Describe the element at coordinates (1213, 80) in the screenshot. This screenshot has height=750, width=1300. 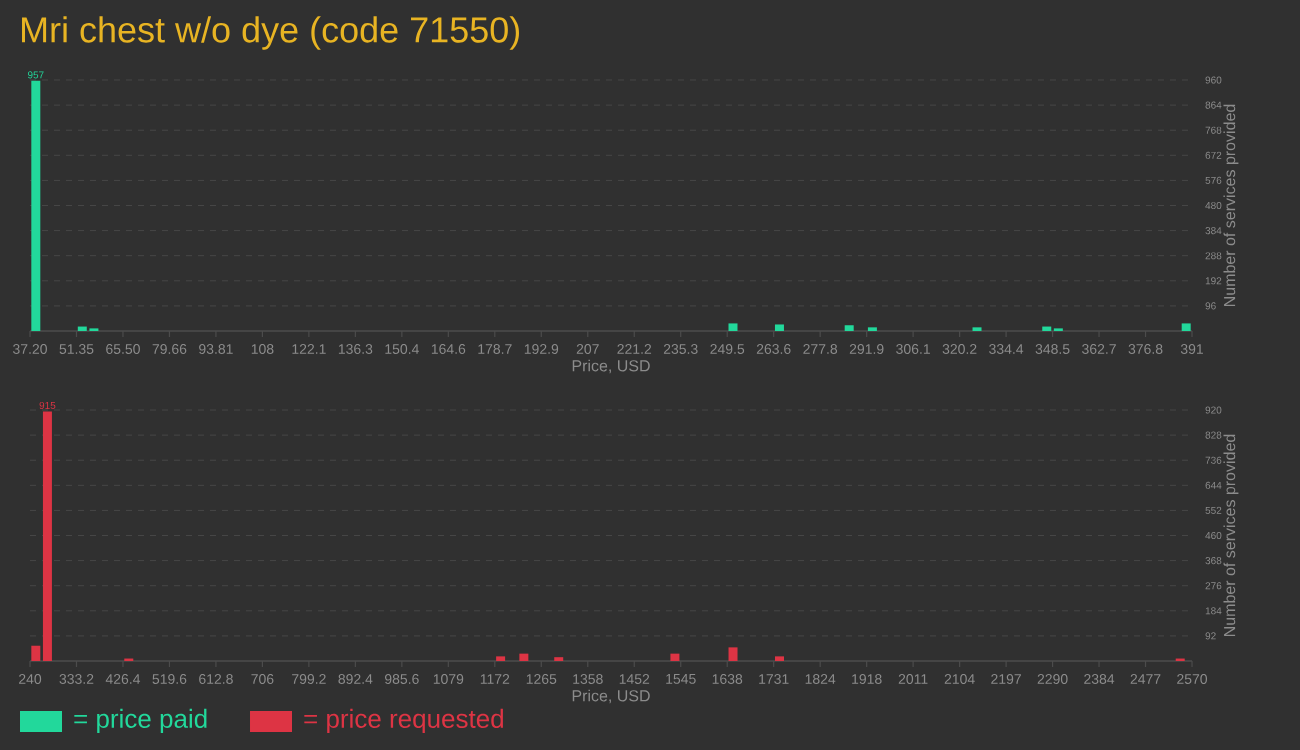
I see `y-tick-label: 960` at that location.